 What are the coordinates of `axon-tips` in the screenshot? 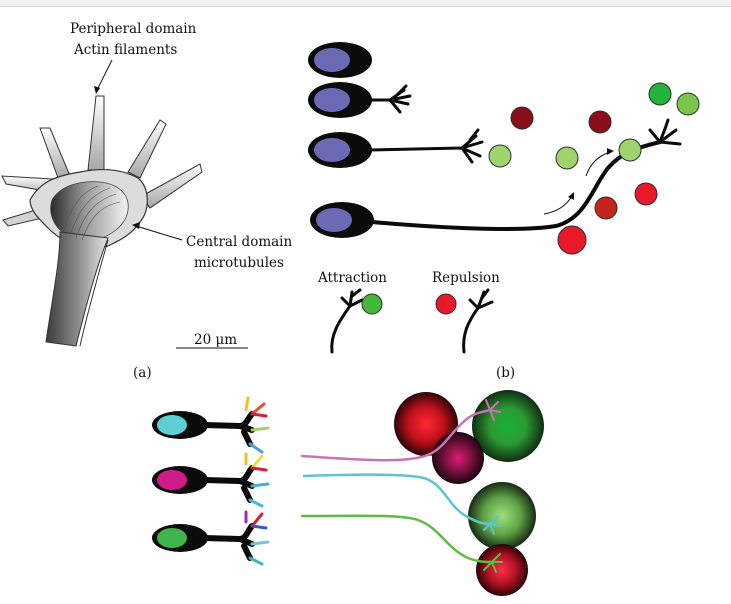 It's located at (493, 486).